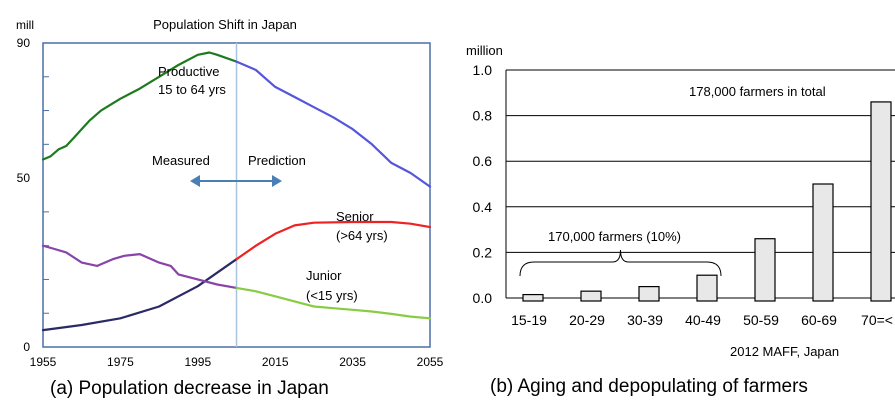  Describe the element at coordinates (188, 71) in the screenshot. I see `productive-label-line1: Productive` at that location.